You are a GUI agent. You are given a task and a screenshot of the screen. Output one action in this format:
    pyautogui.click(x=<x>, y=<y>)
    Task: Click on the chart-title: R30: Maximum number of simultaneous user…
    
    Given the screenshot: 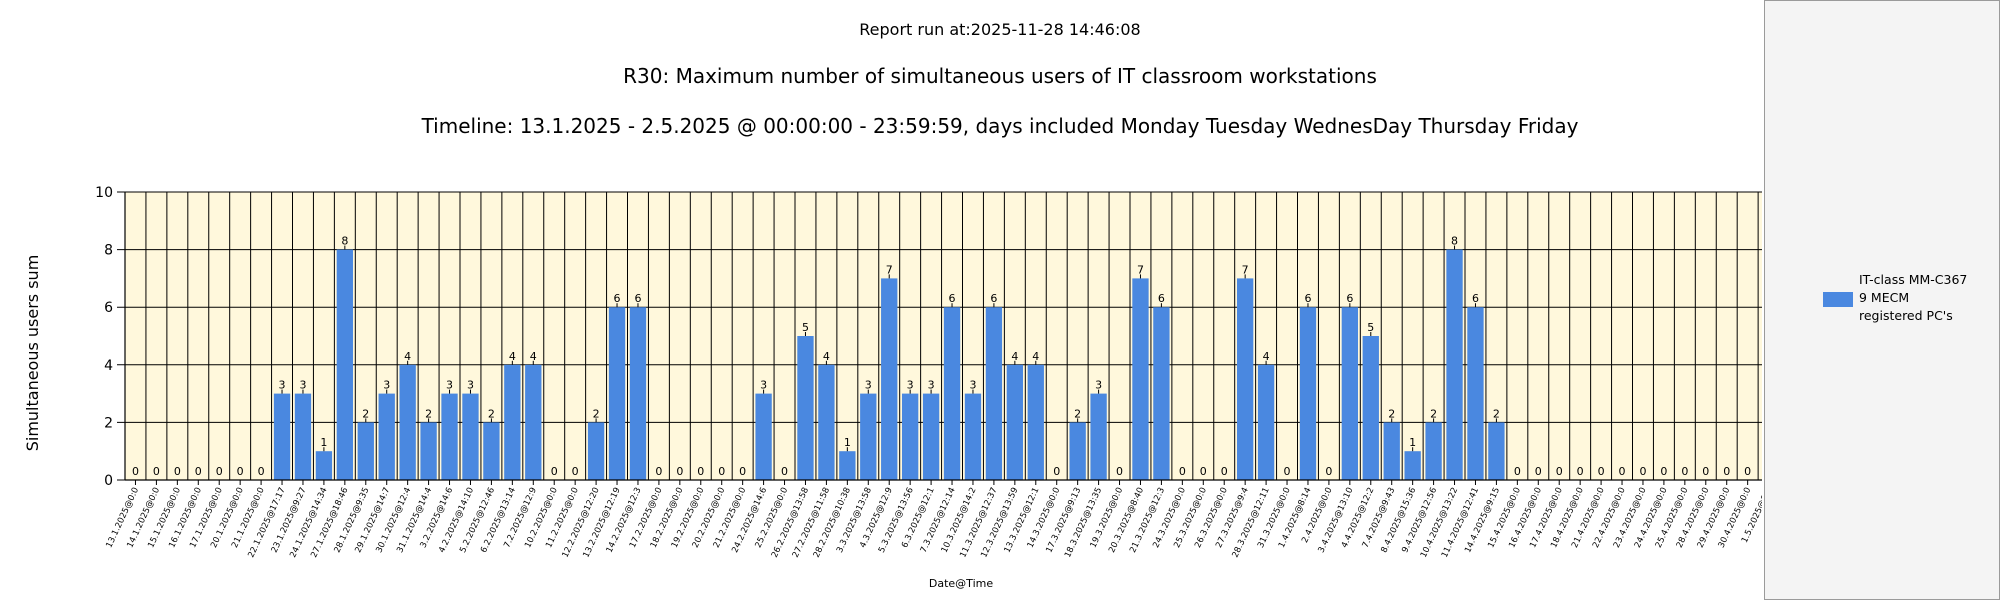 What is the action you would take?
    pyautogui.click(x=1000, y=76)
    